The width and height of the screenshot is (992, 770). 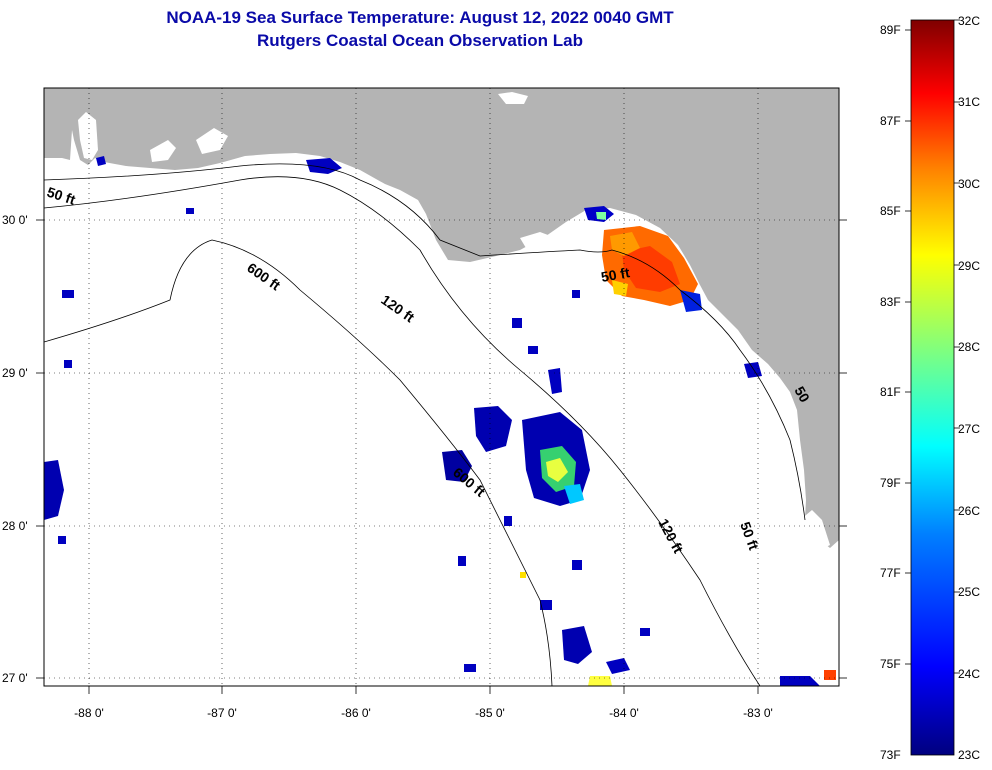 I want to click on lon-label: -87 0', so click(x=222, y=713).